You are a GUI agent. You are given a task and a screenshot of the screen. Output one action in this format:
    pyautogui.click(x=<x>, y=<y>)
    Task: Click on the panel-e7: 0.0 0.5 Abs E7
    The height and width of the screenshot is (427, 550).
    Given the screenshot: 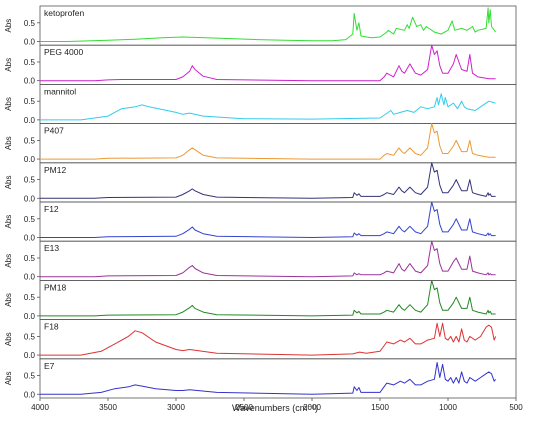 What is the action you would take?
    pyautogui.click(x=260, y=378)
    